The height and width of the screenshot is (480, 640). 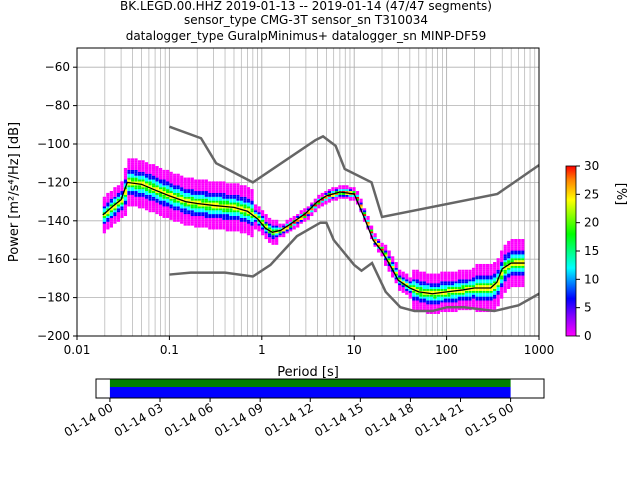 What do you see at coordinates (53, 182) in the screenshot?
I see `y-tick-label: −120` at bounding box center [53, 182].